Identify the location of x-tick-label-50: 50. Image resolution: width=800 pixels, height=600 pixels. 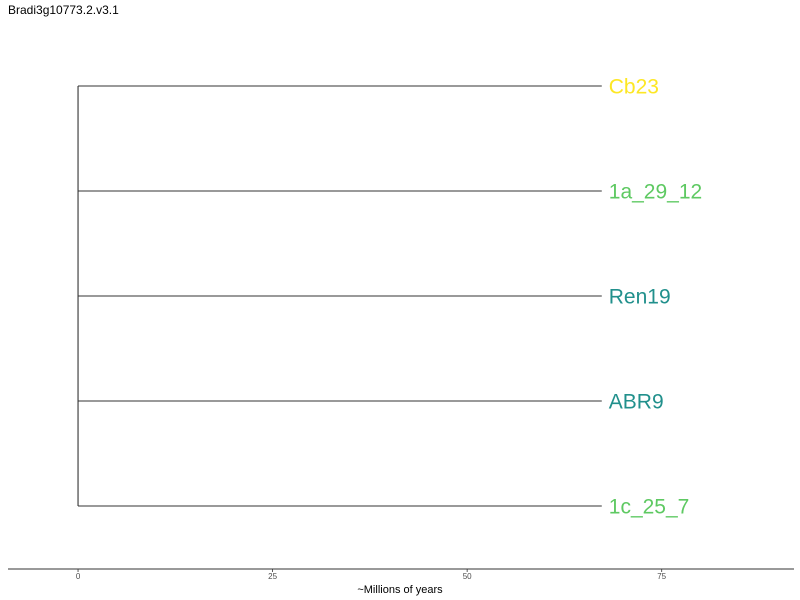
(467, 576).